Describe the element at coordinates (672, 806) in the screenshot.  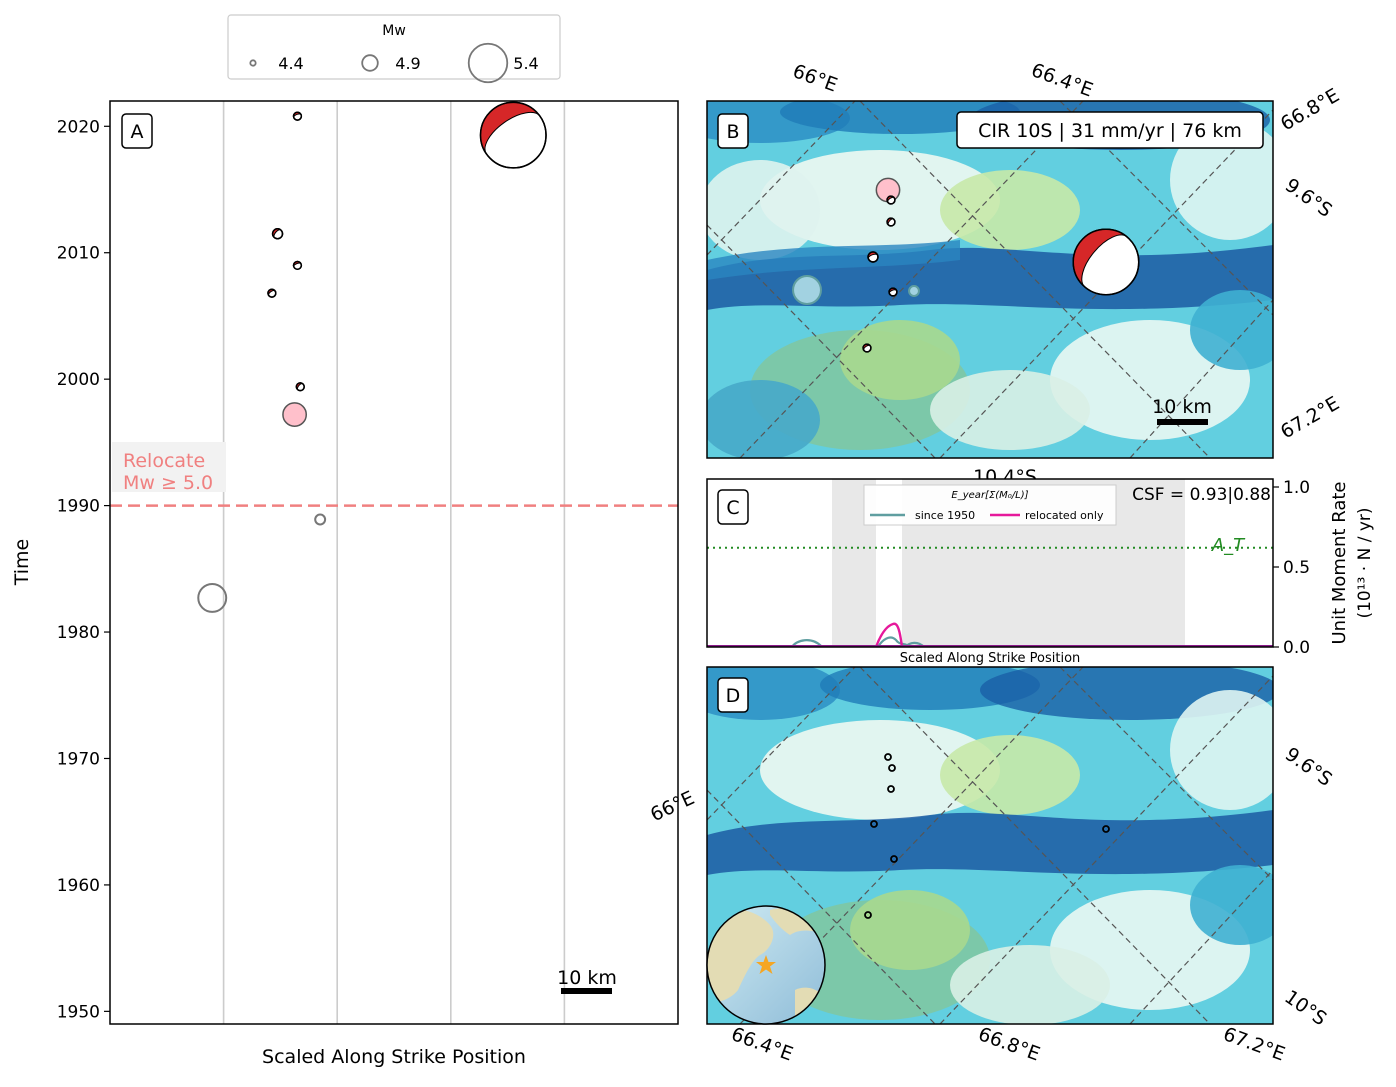
I see `d-lon-label: 66°E` at that location.